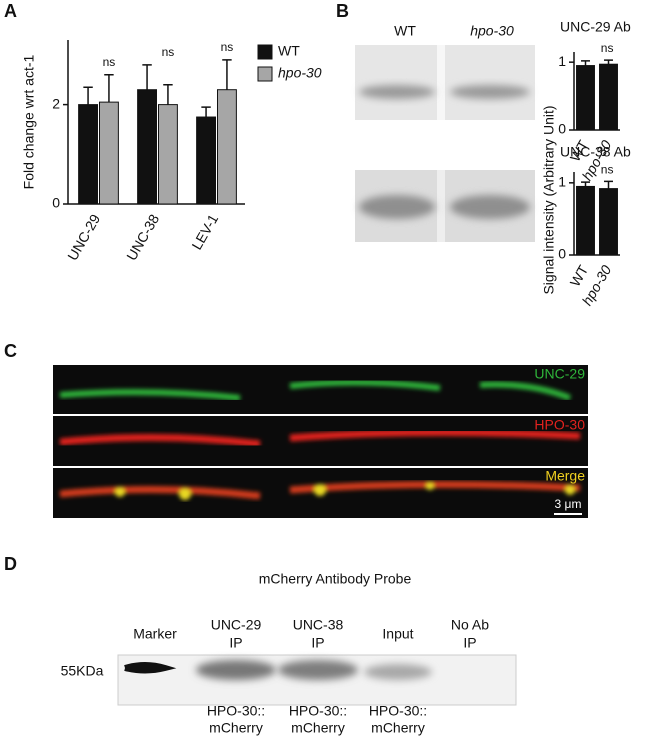 This screenshot has height=736, width=650. I want to click on channel-label: HPO-30, so click(559, 425).